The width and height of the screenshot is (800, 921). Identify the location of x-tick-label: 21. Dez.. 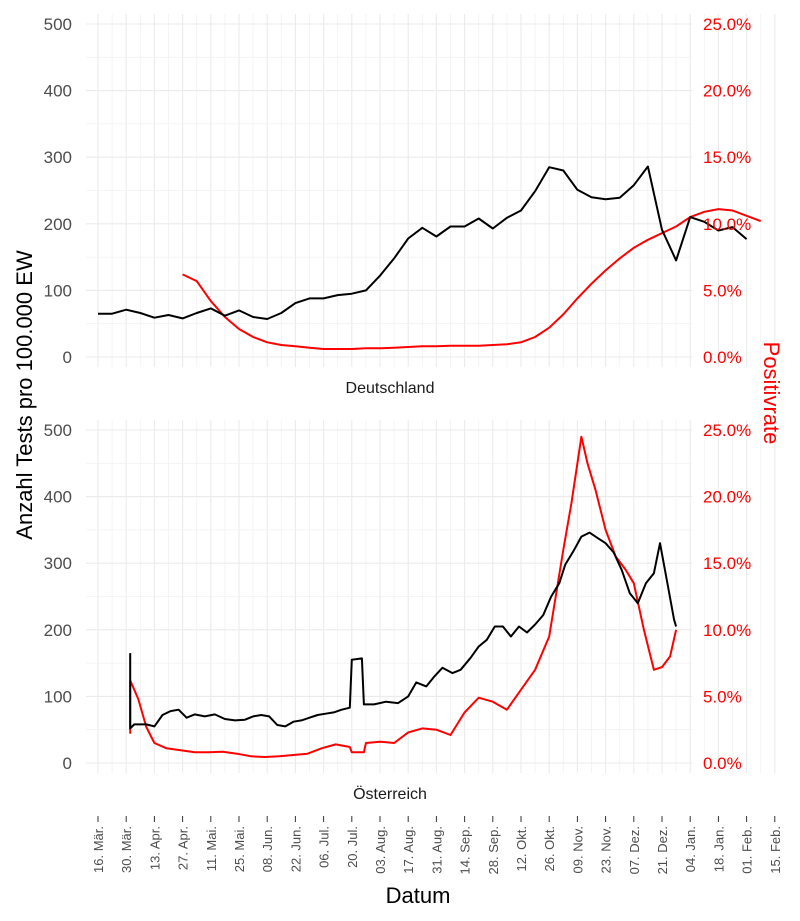
(662, 850).